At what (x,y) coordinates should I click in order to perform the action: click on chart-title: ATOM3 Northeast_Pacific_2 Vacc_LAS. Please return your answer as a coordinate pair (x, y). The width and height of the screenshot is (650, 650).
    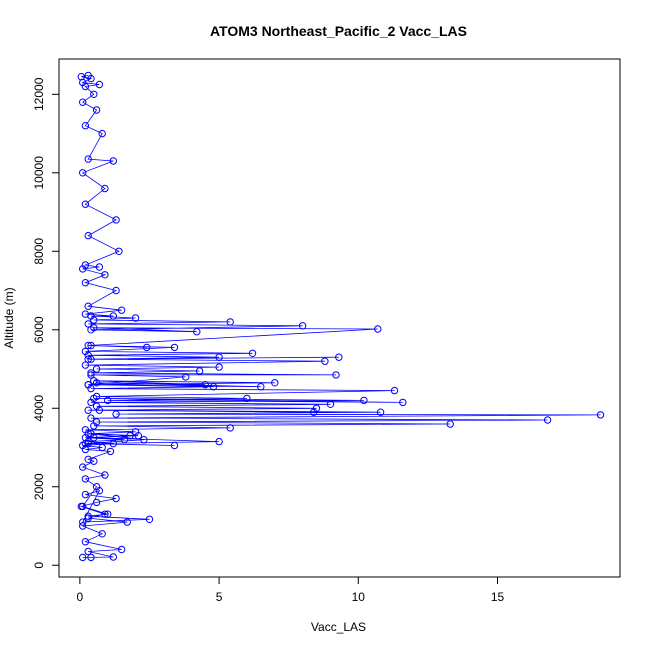
    Looking at the image, I should click on (338, 31).